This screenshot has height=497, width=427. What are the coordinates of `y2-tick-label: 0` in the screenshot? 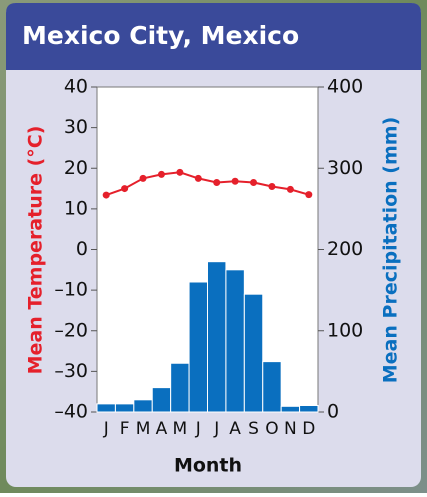 It's located at (333, 412).